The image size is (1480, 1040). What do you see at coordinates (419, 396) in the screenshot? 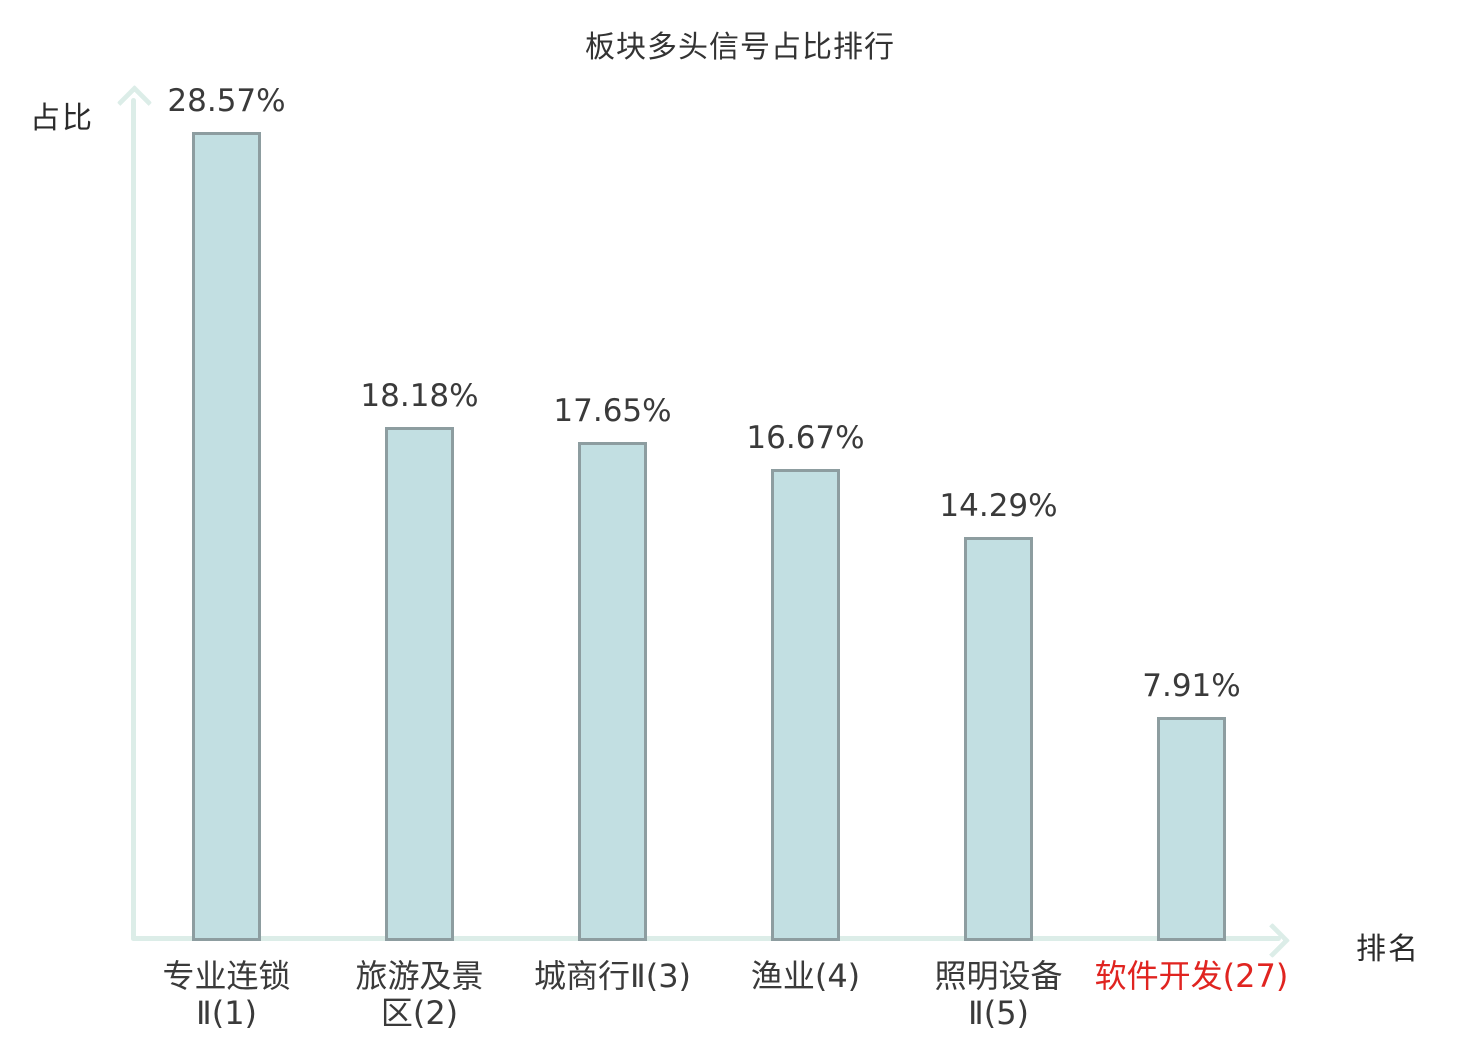
I see `bar-value-label: 18.18%` at bounding box center [419, 396].